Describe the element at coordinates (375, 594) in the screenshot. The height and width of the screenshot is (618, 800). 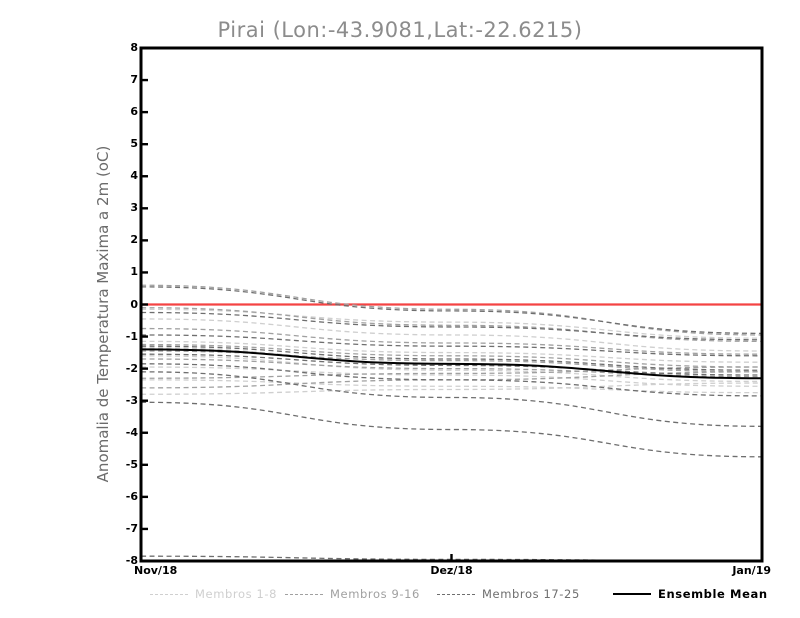
I see `legend-label: Membros 9-16` at that location.